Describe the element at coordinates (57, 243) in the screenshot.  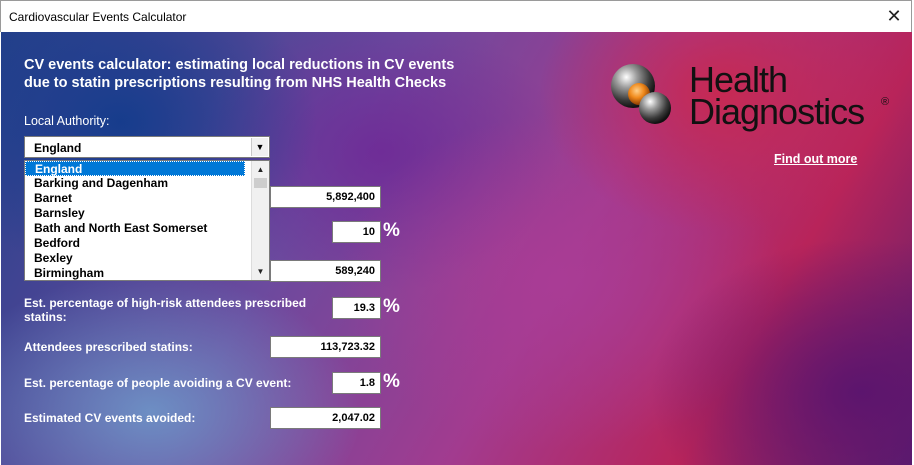
I see `list-item: Bedford` at that location.